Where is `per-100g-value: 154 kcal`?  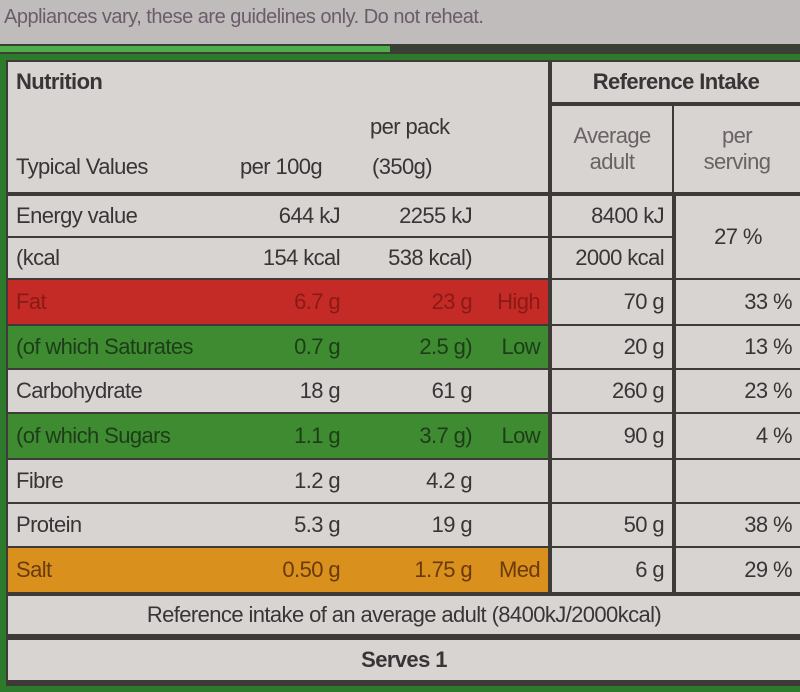
per-100g-value: 154 kcal is located at coordinates (292, 258).